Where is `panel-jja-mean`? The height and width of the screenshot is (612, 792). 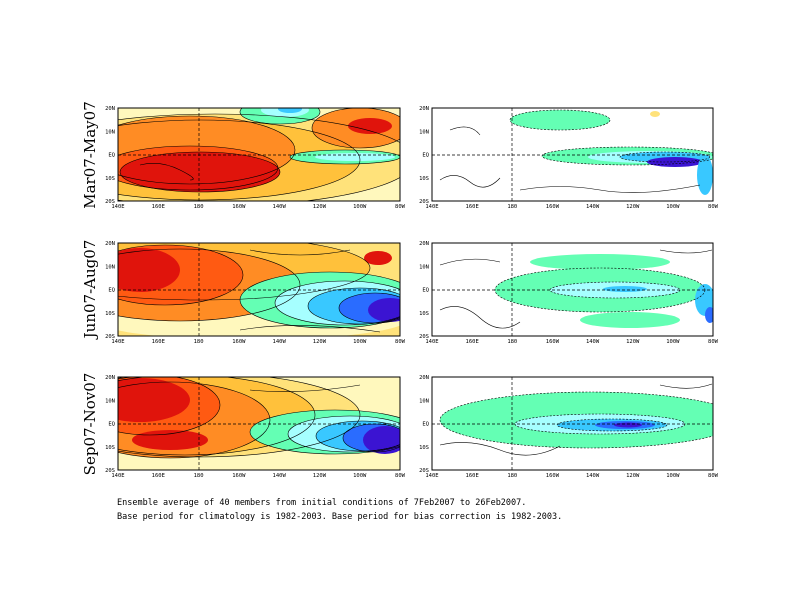
panel-jja-mean is located at coordinates (259, 289).